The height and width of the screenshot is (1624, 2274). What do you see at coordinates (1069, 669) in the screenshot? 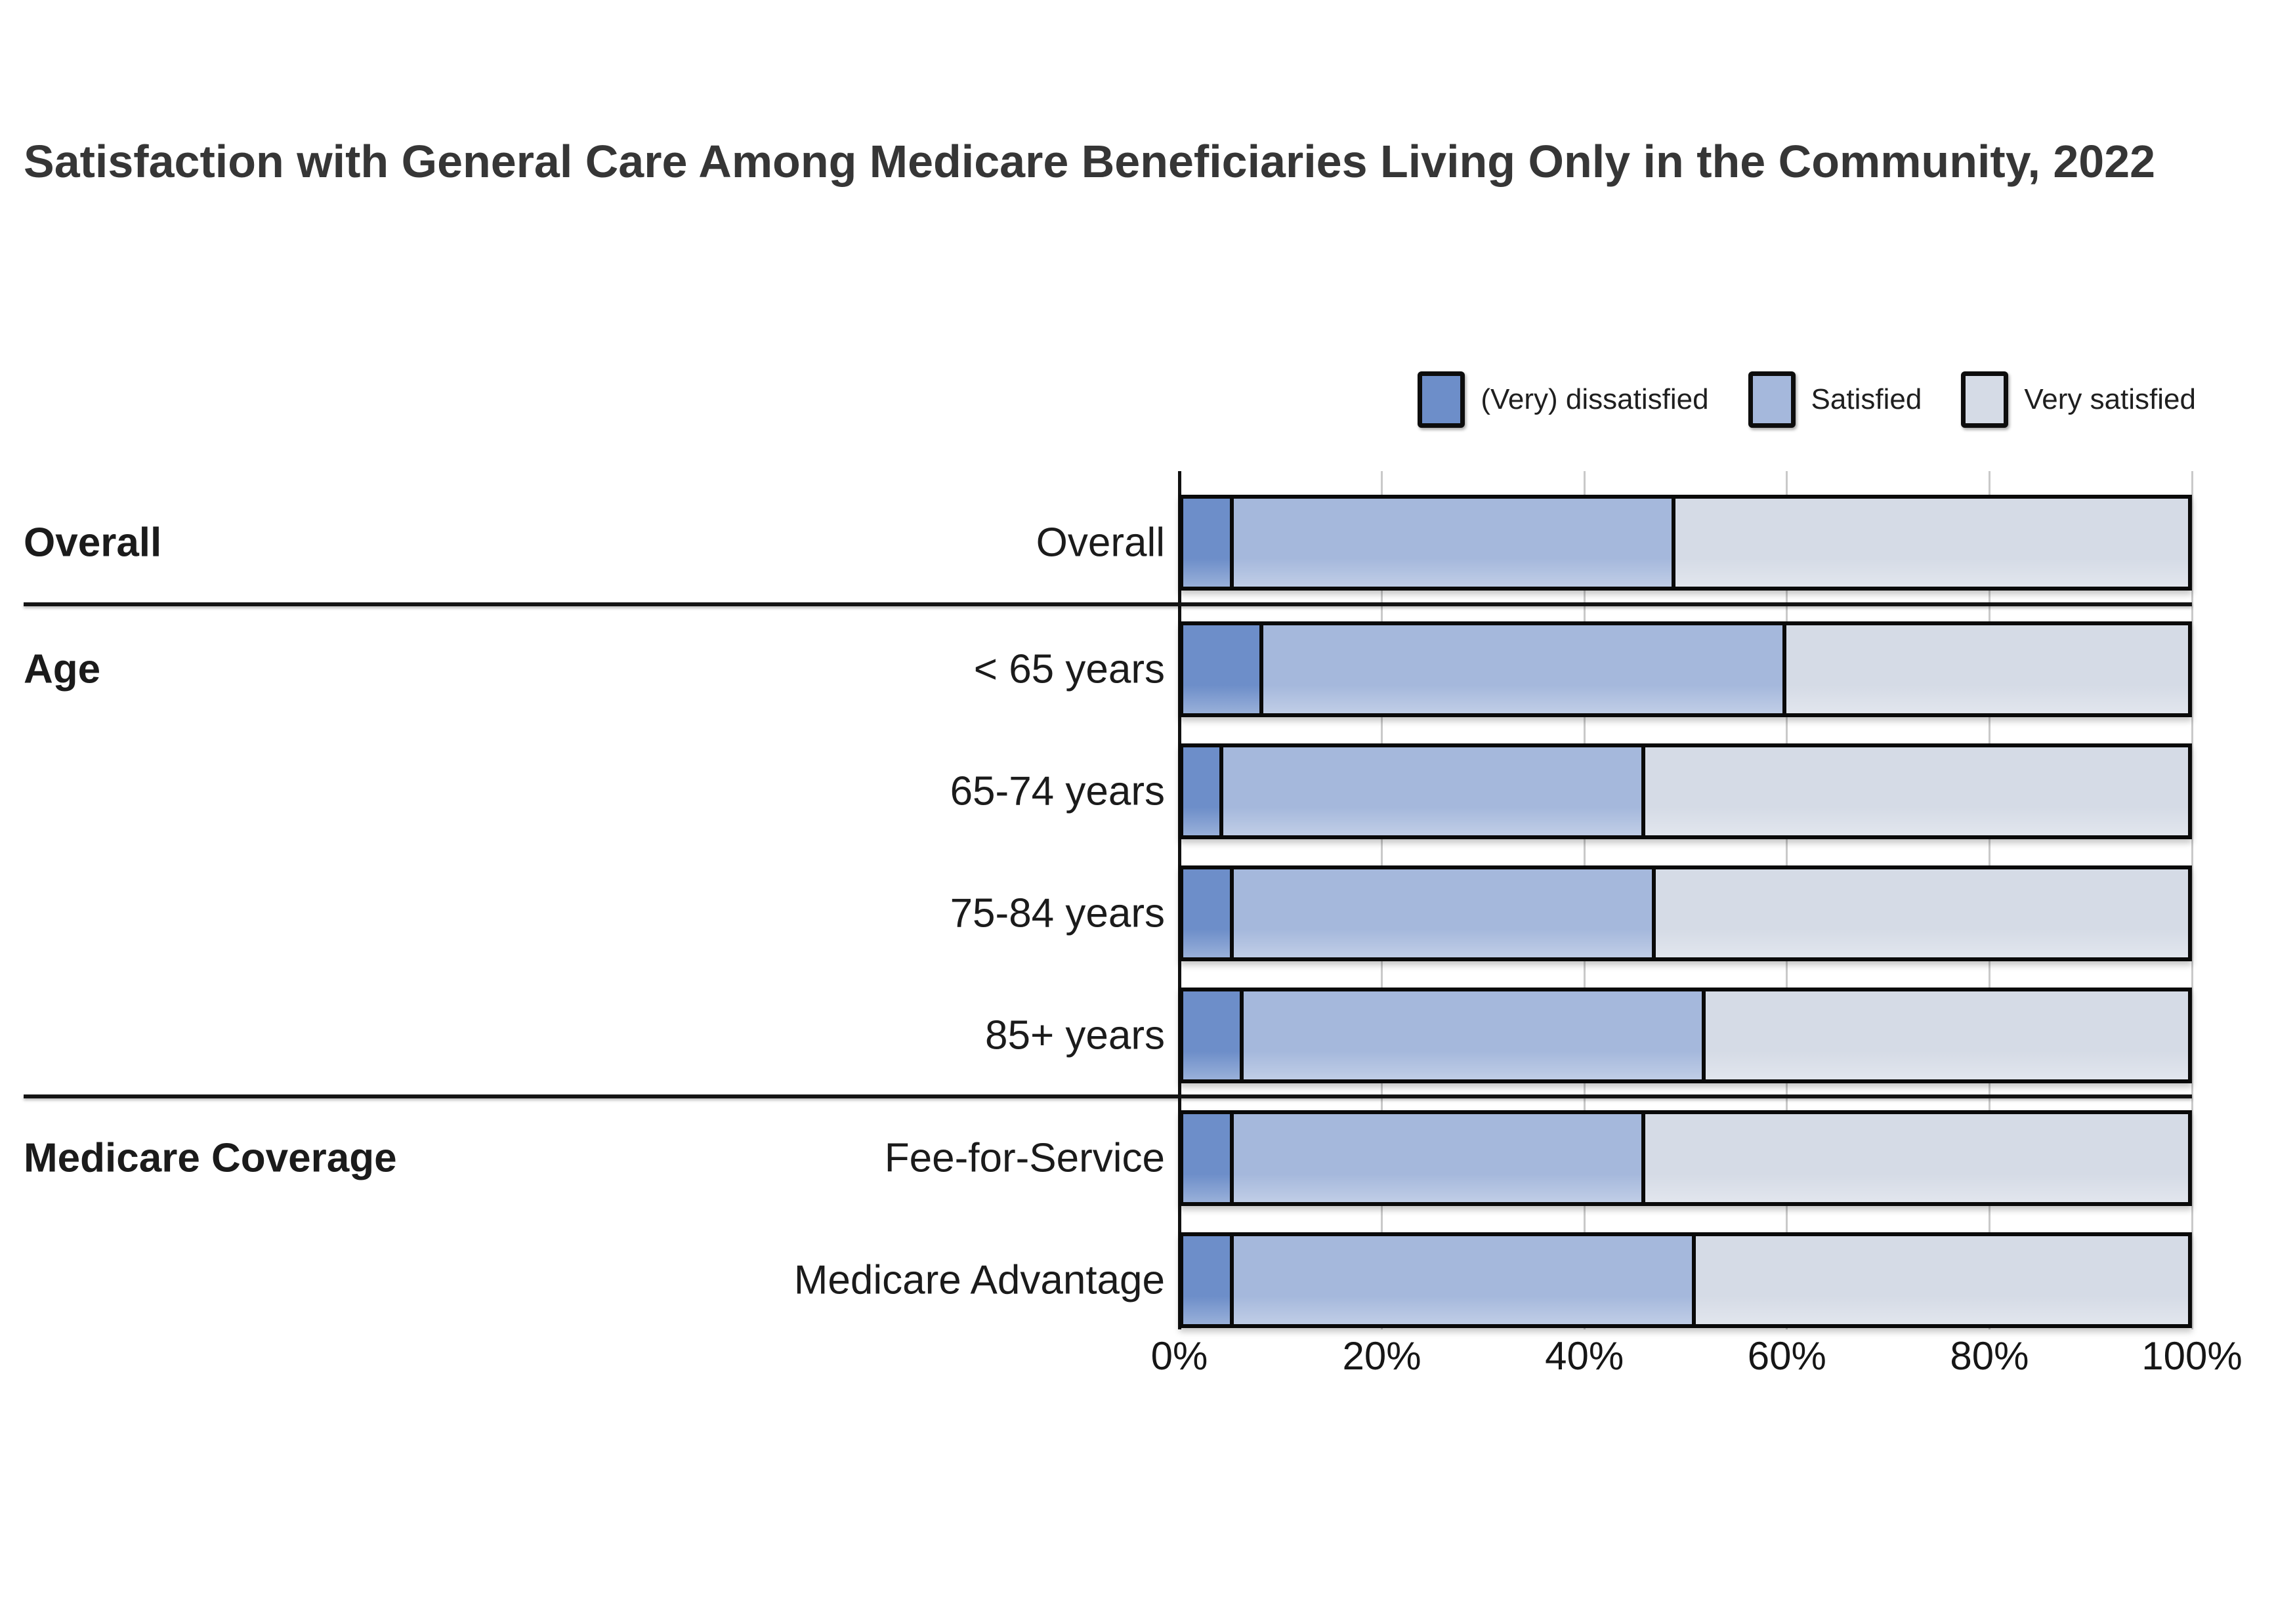
I see `row-label-65-years: < 65 years` at bounding box center [1069, 669].